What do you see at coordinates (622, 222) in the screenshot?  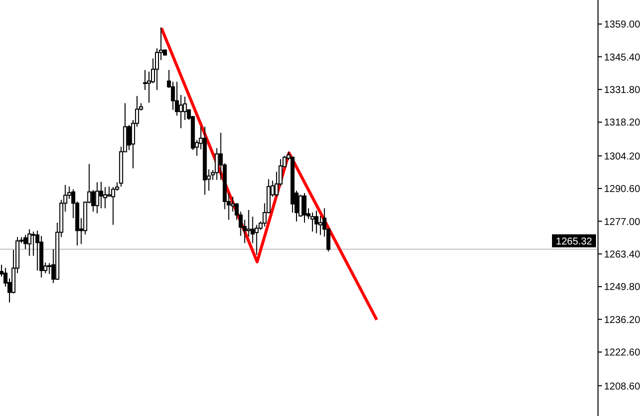 I see `y-tick-label: 1277.00` at bounding box center [622, 222].